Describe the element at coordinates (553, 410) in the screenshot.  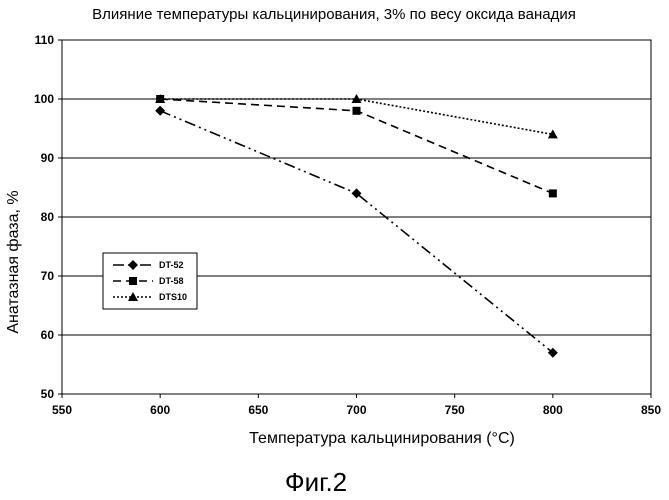
I see `x-tick-label: 800` at that location.